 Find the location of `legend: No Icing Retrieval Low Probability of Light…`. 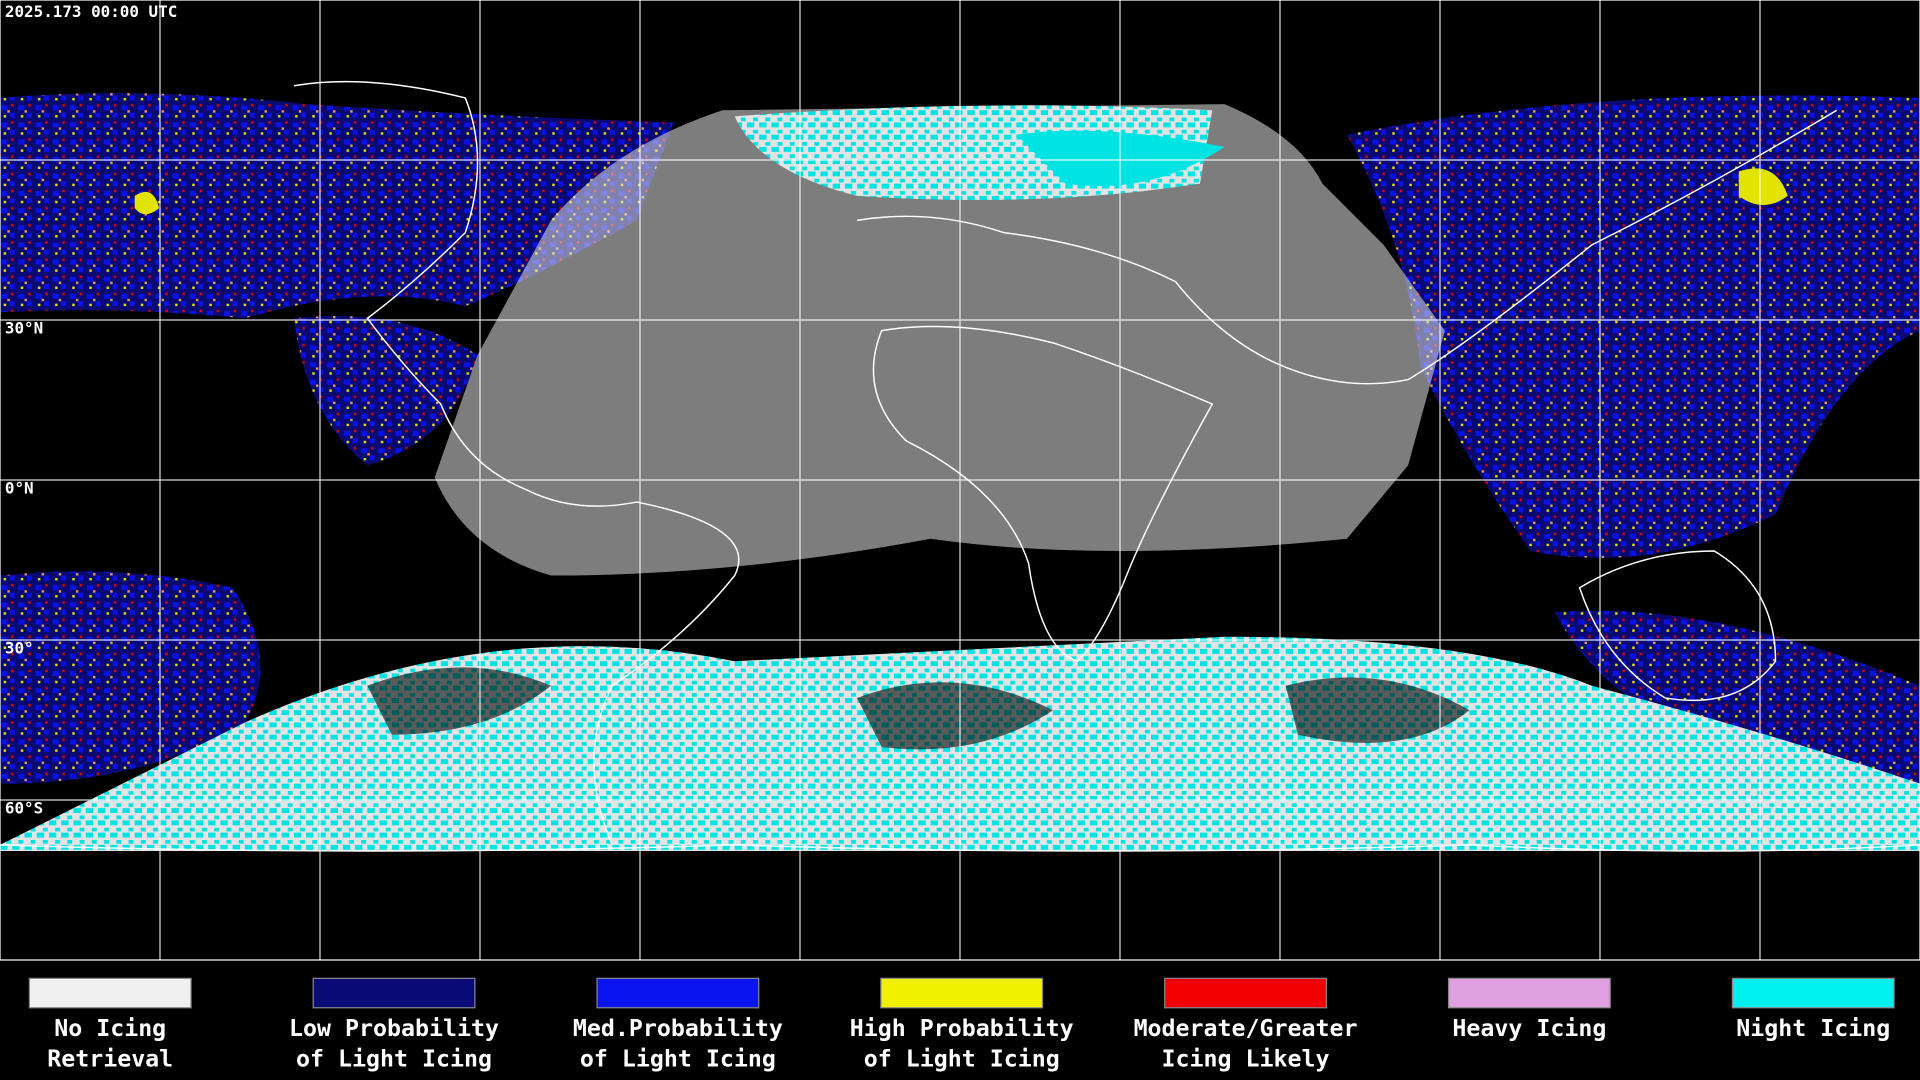

legend: No Icing Retrieval Low Probability of Light… is located at coordinates (961, 1025).